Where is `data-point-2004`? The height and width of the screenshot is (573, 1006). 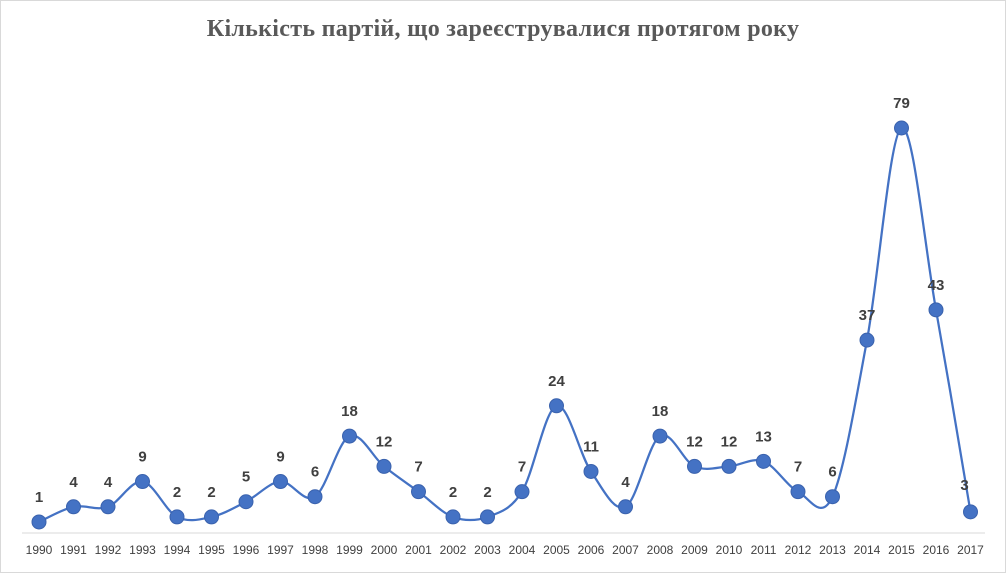 data-point-2004 is located at coordinates (522, 492).